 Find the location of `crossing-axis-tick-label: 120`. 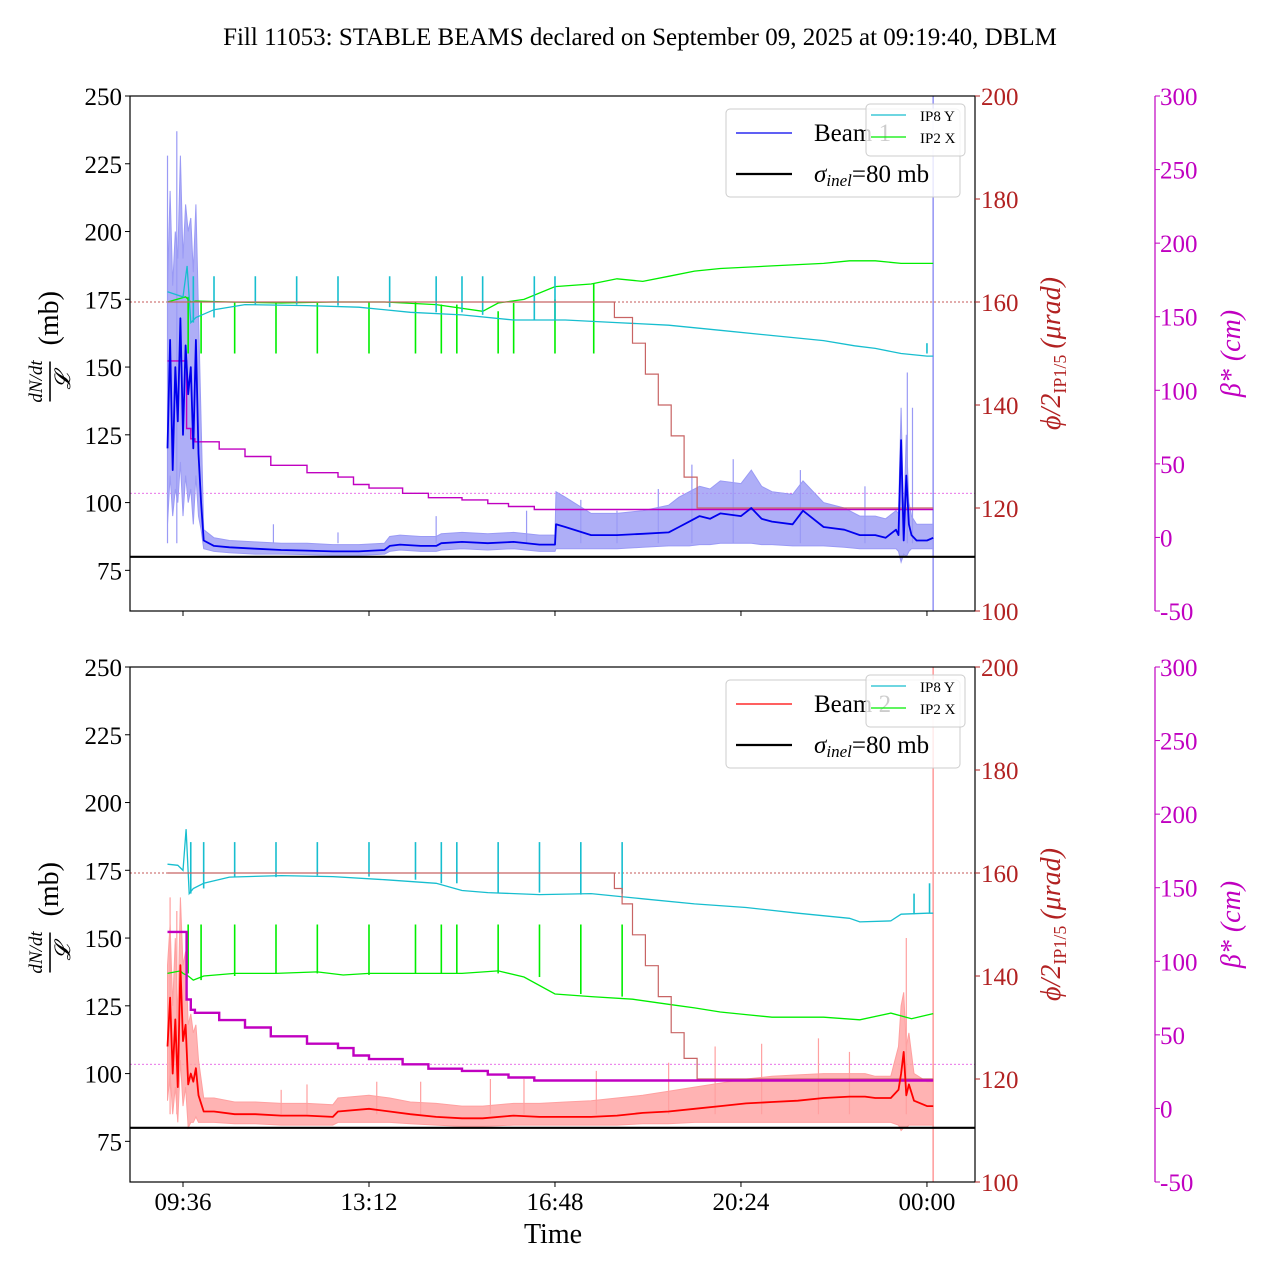

crossing-axis-tick-label: 120 is located at coordinates (1000, 1080).